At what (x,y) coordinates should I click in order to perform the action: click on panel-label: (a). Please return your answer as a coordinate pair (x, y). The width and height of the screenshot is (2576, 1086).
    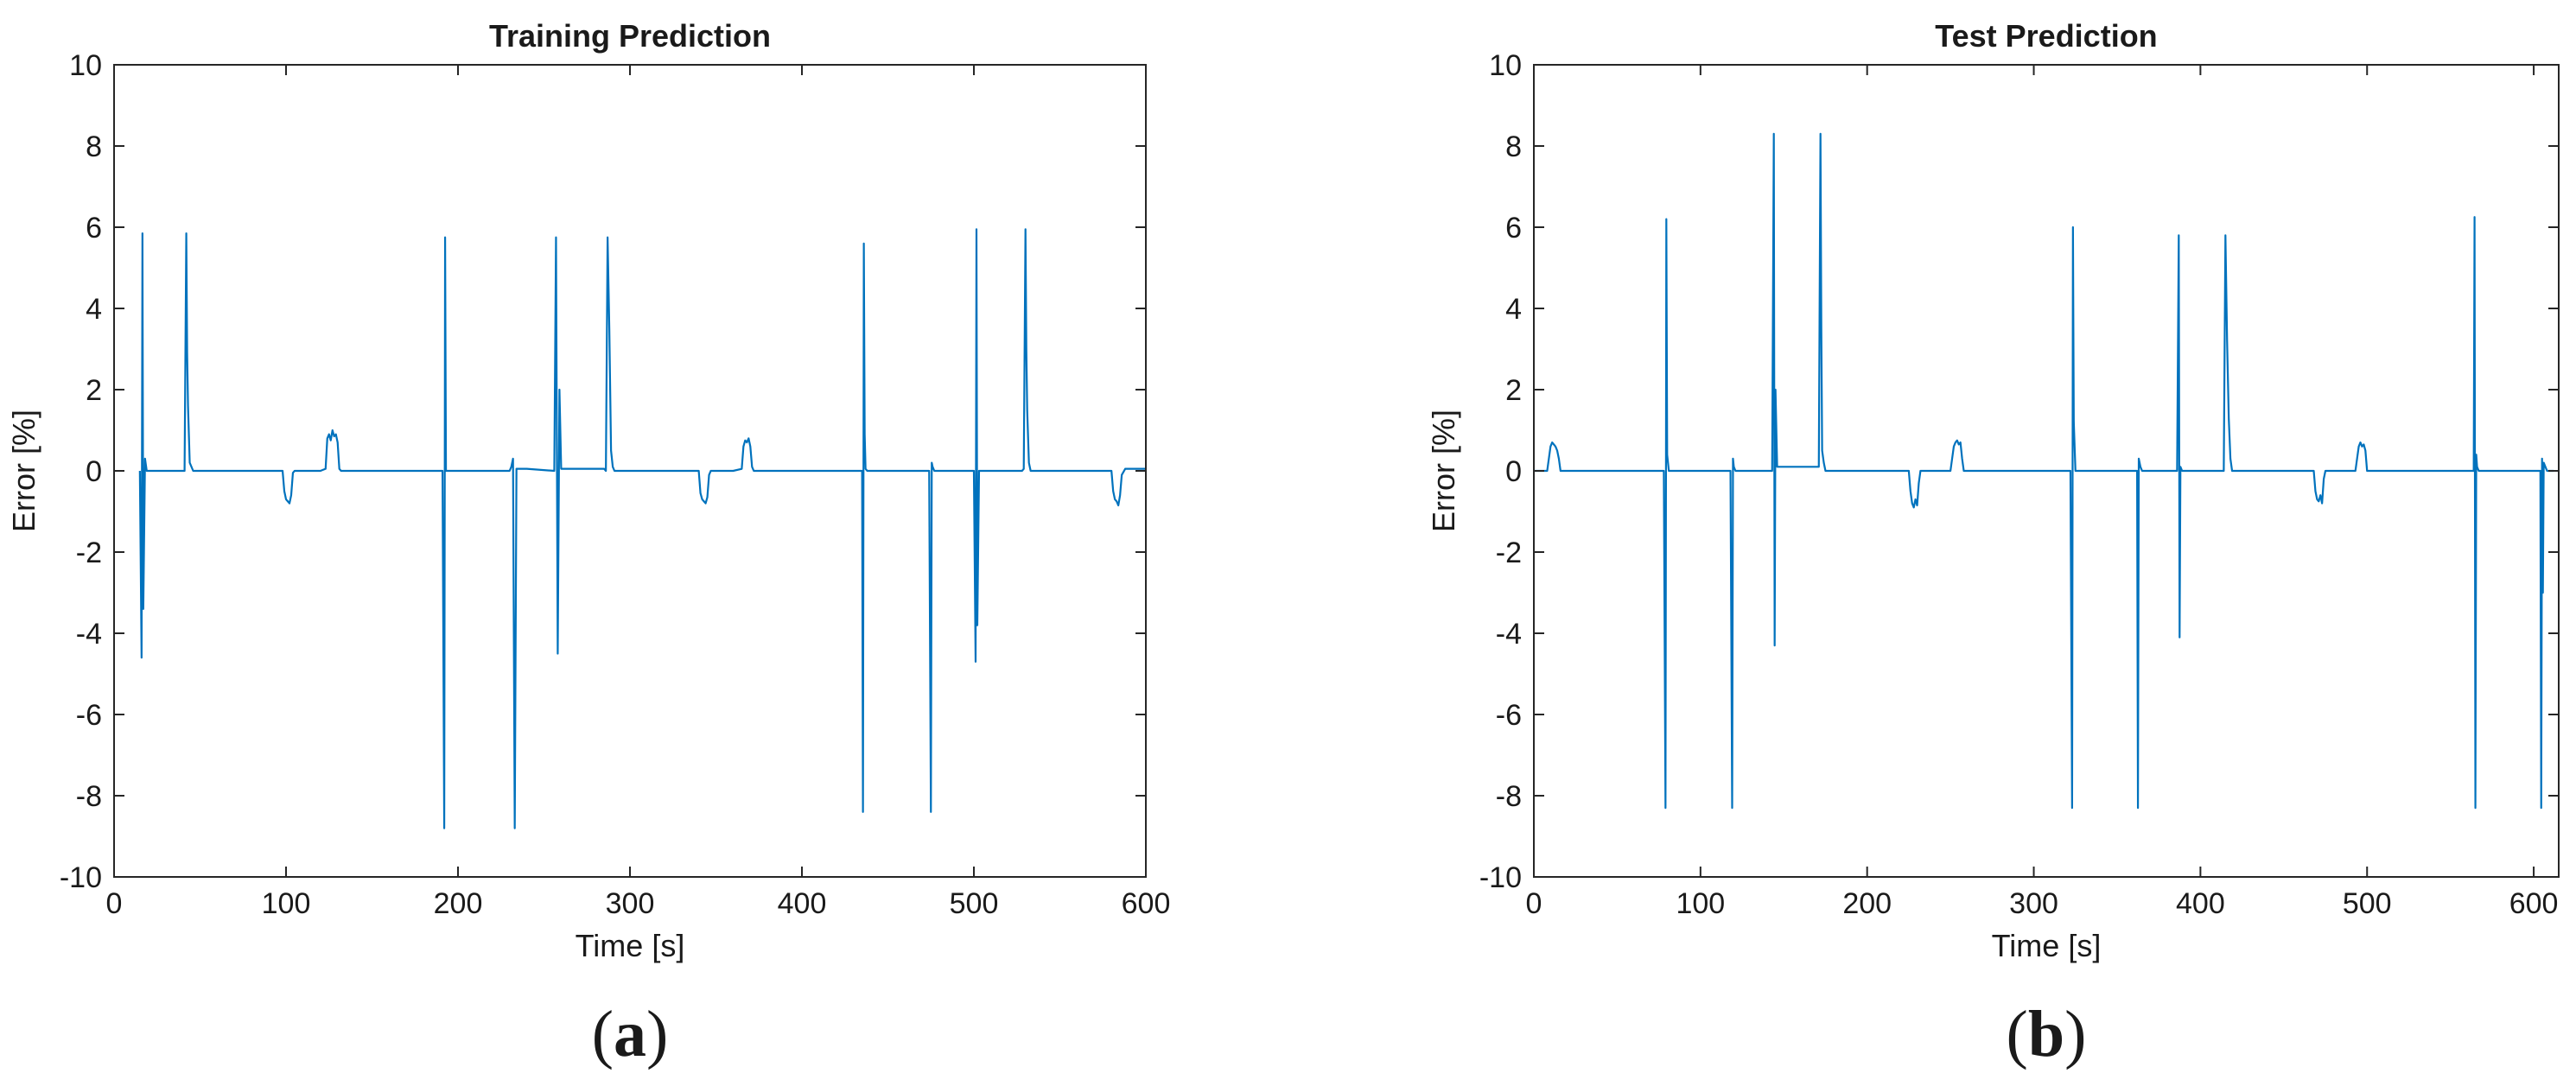
    Looking at the image, I should click on (631, 1034).